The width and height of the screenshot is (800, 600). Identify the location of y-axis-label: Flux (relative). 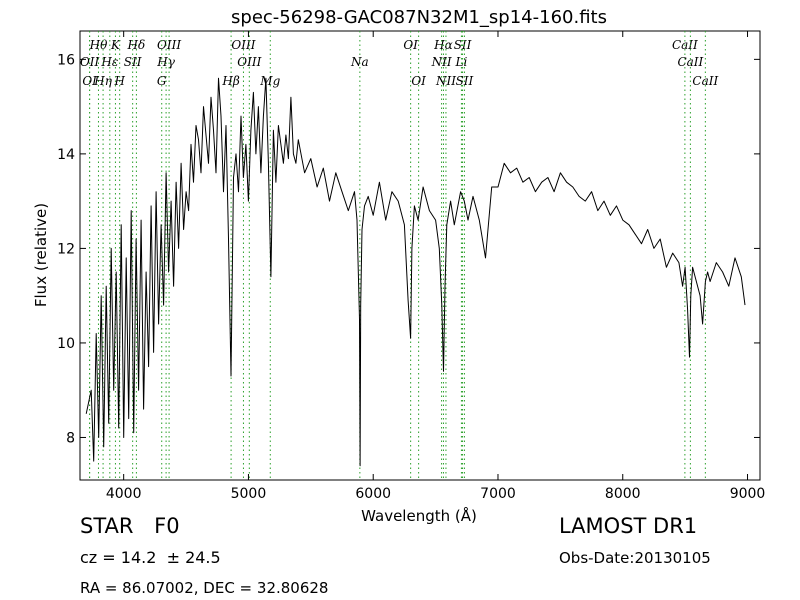
(41, 255).